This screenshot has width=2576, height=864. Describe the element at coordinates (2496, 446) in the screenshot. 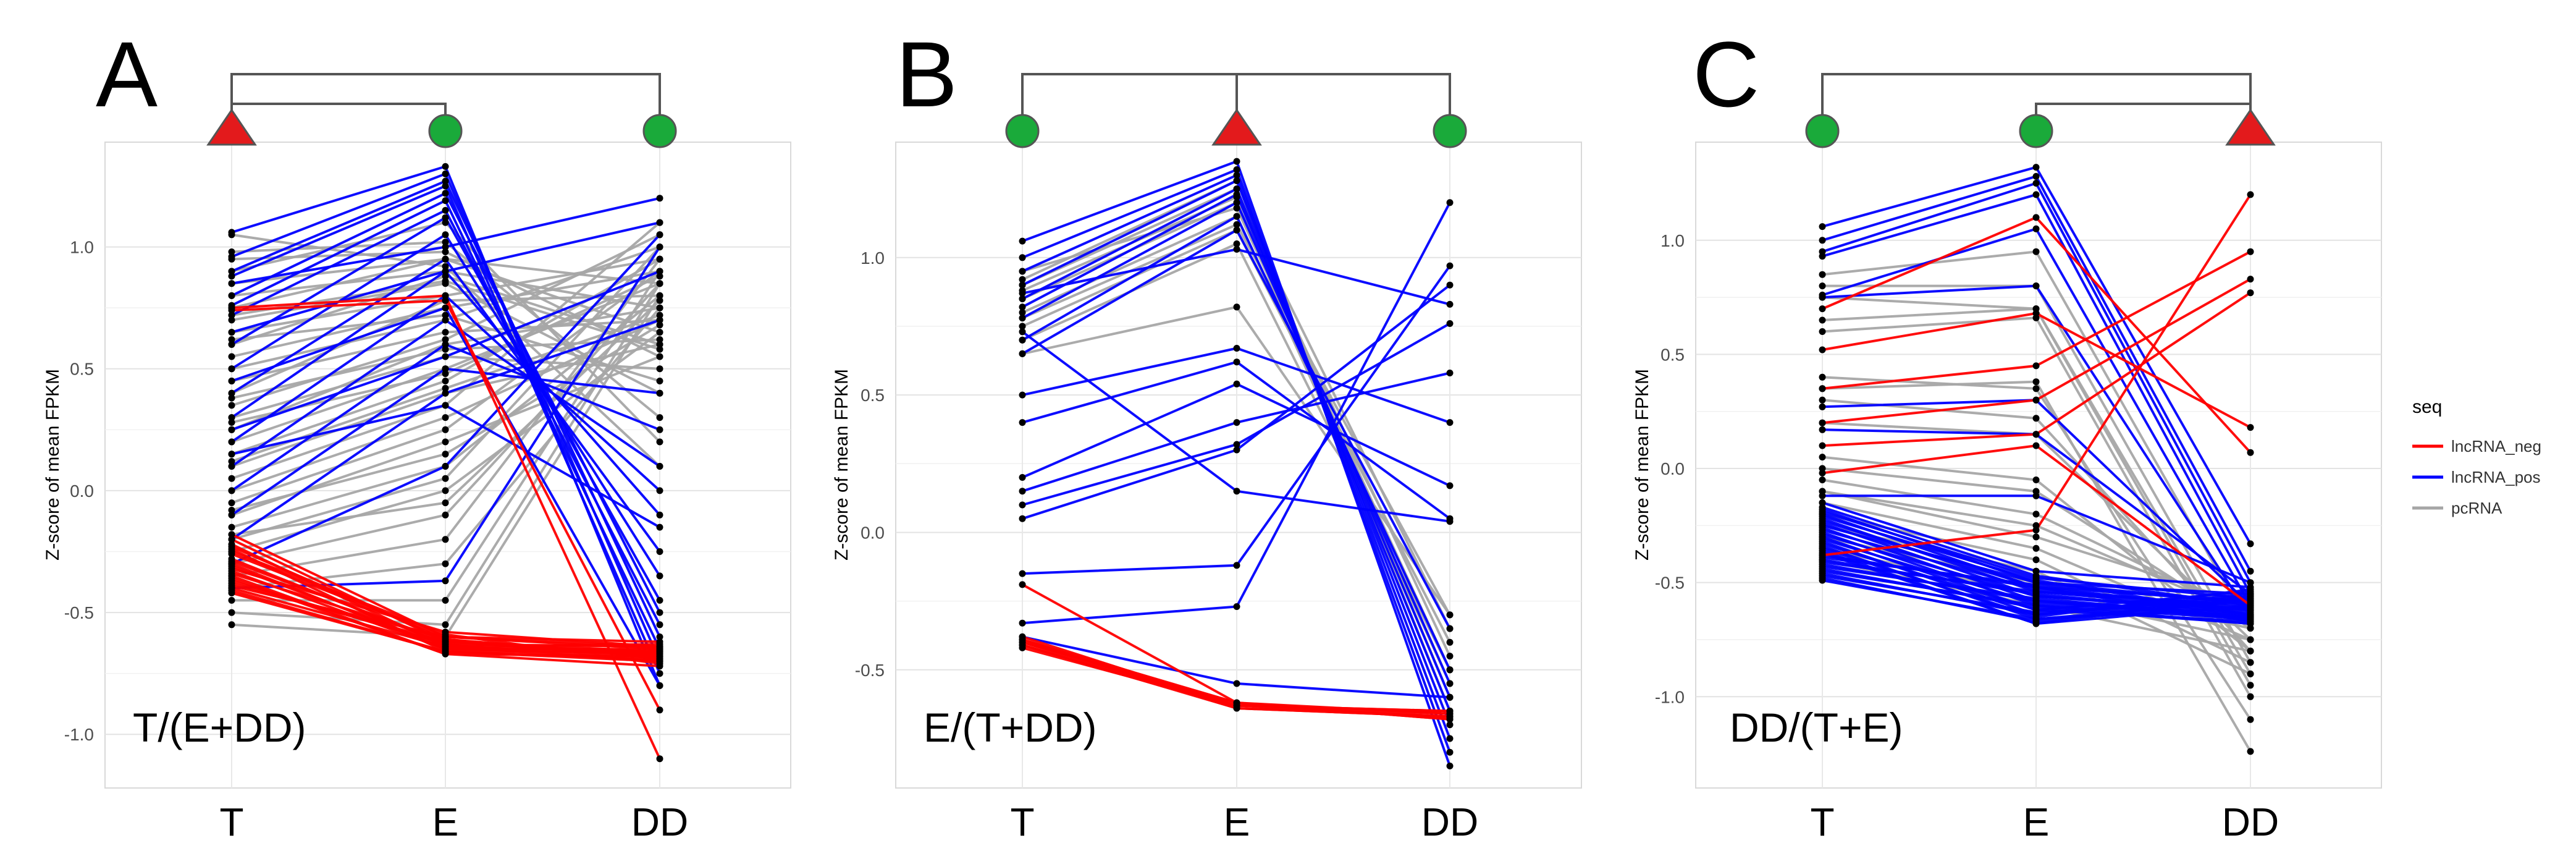

I see `legend-label-lncrna-neg: lncRNA_neg` at that location.